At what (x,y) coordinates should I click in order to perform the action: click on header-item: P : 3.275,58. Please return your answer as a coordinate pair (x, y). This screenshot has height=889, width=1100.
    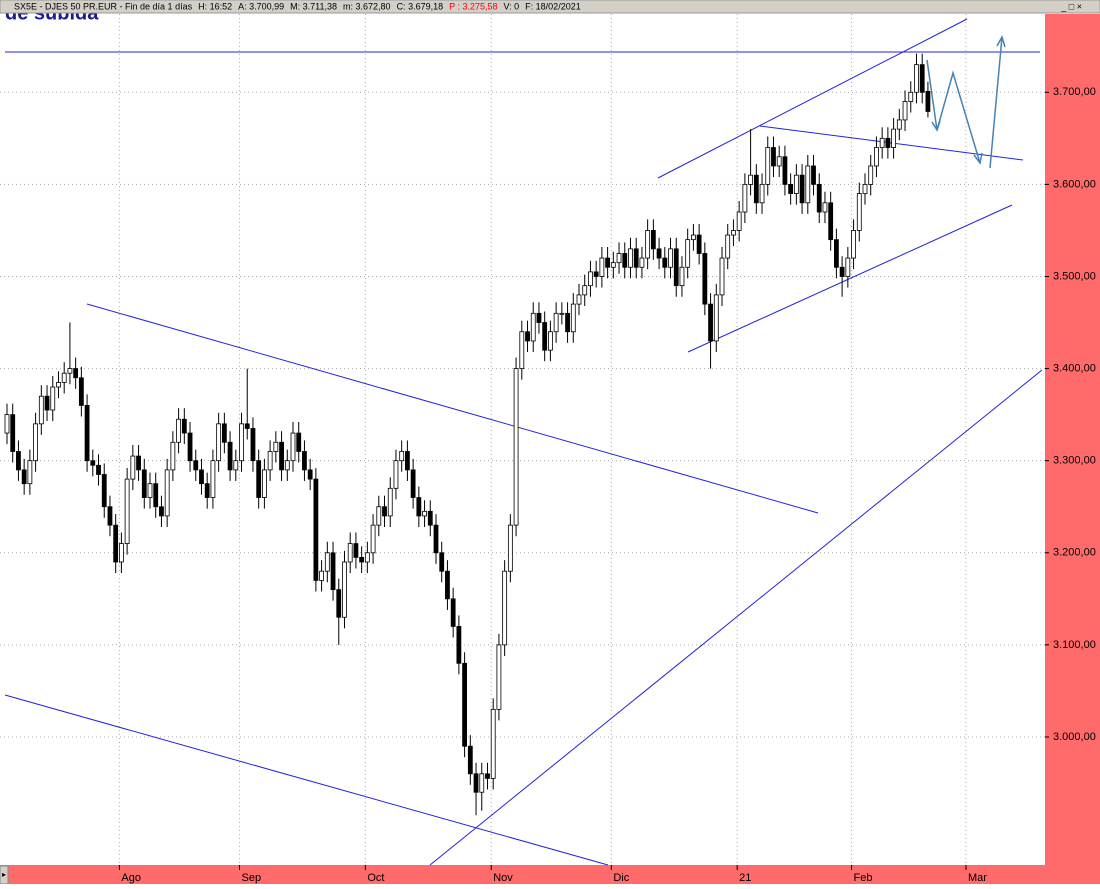
    Looking at the image, I should click on (473, 6).